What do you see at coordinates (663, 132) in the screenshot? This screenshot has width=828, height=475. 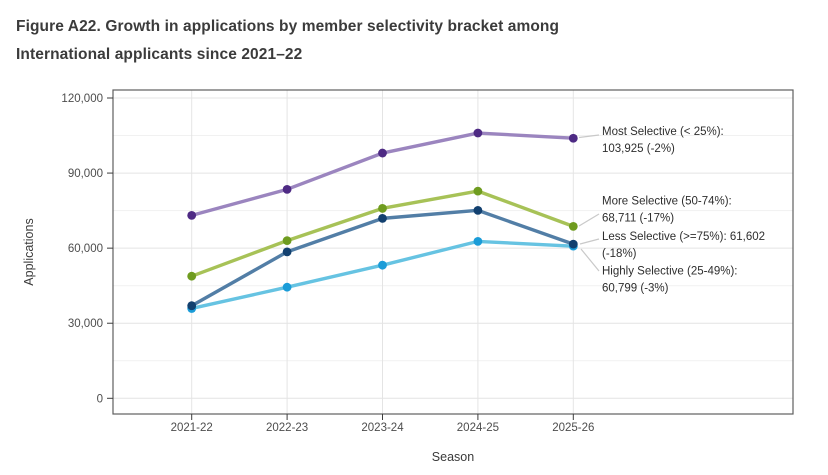 I see `series-label-most-selective-25: Most Selective (< 25%):` at bounding box center [663, 132].